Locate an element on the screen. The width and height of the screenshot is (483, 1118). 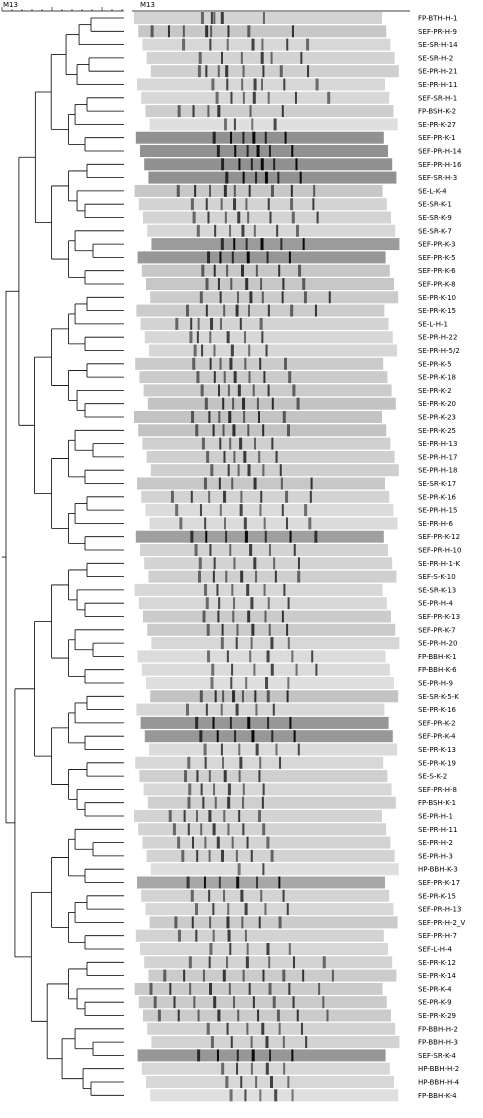
sample-label: SE-PR-H-11 is located at coordinates (437, 85).